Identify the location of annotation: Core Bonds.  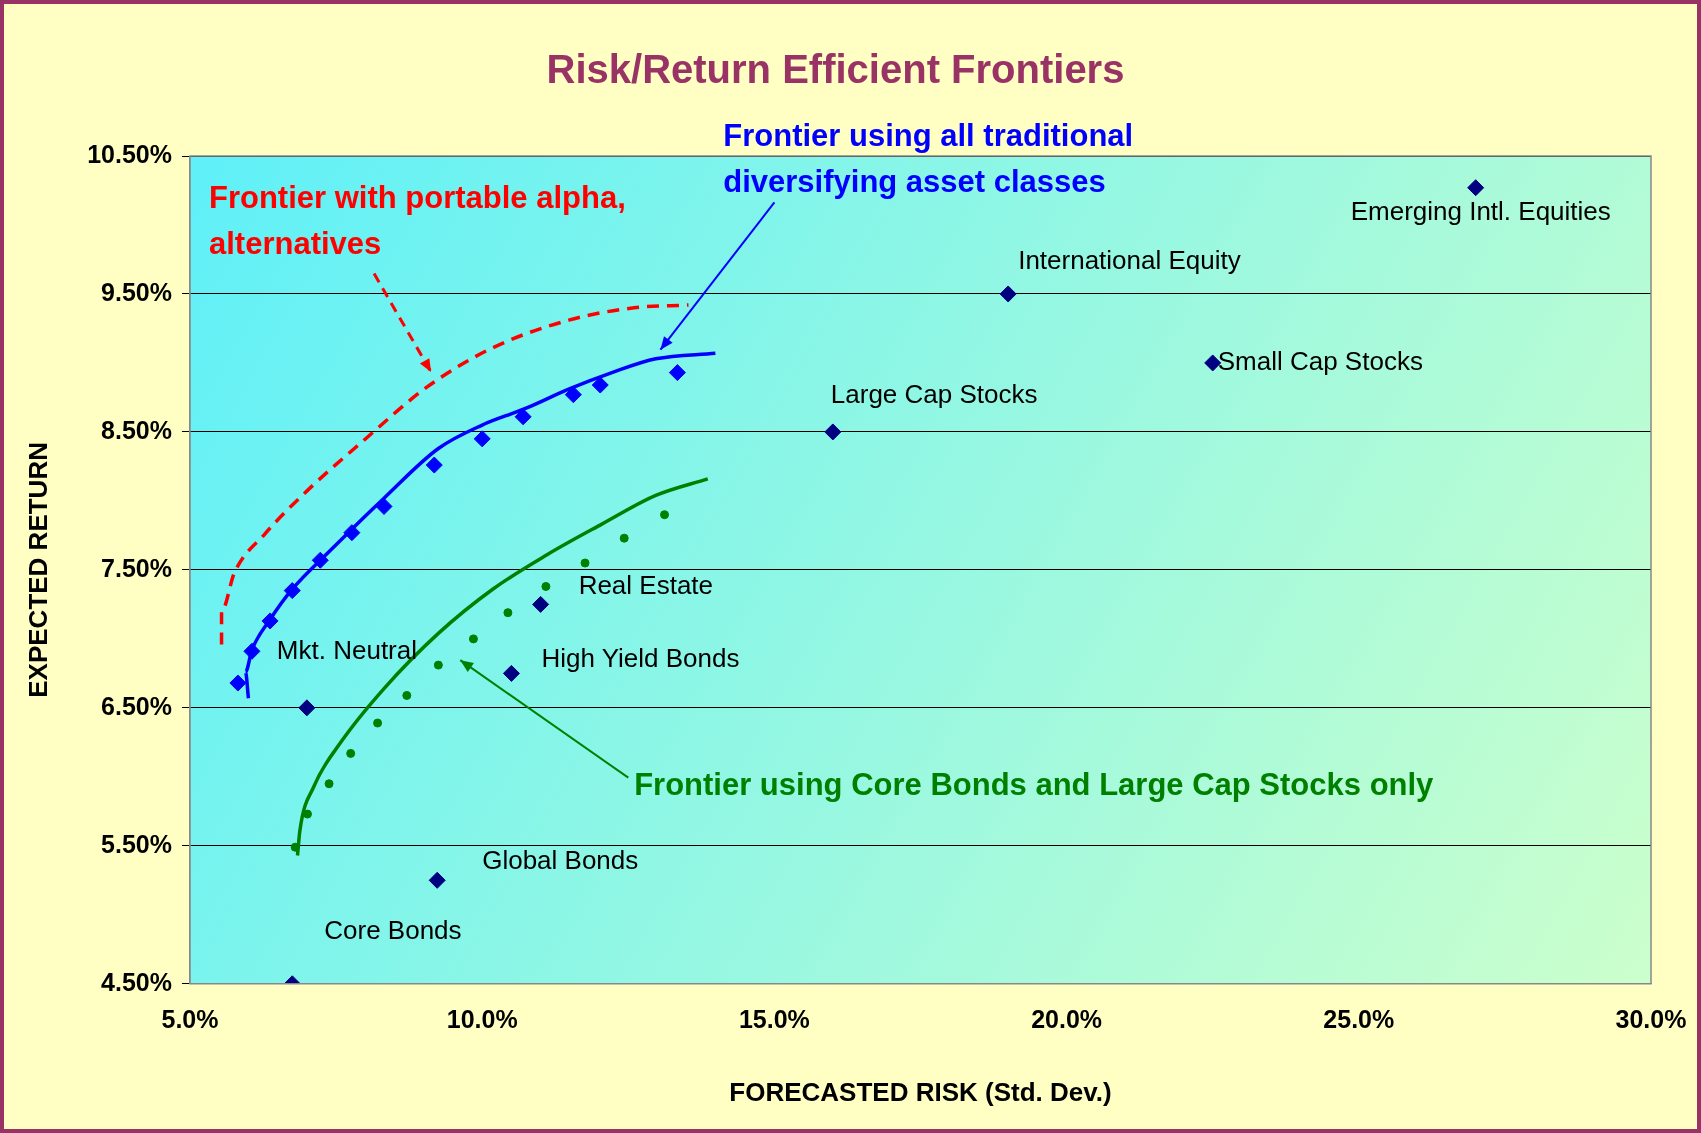
(393, 929).